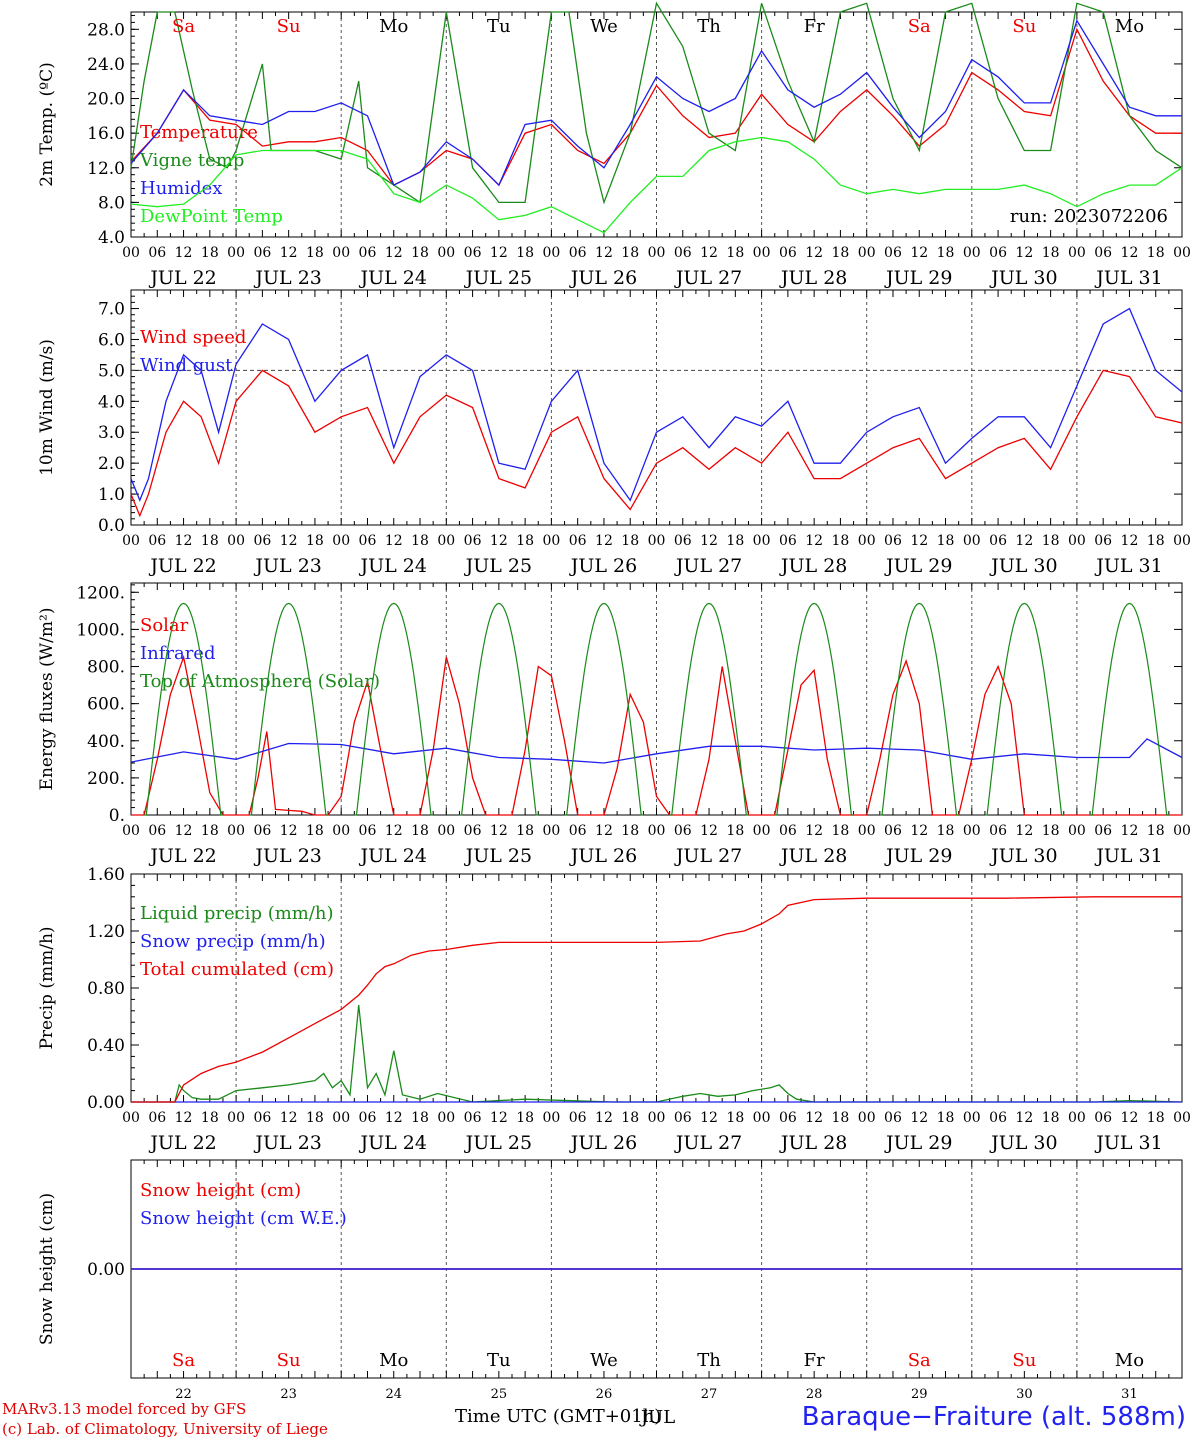 This screenshot has height=1440, width=1194. What do you see at coordinates (182, 566) in the screenshot?
I see `date-label: JUL 22` at bounding box center [182, 566].